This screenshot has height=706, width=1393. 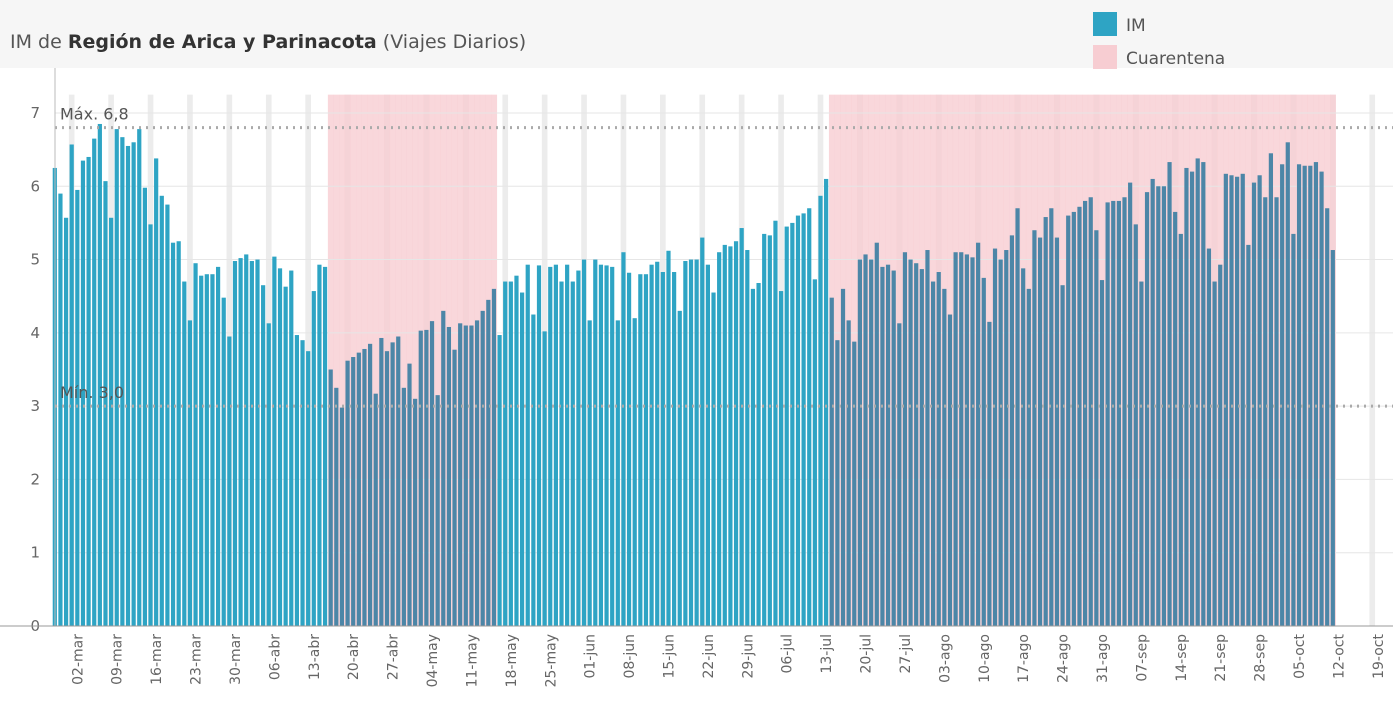 I want to click on x-tick-label: 01-jun, so click(x=591, y=656).